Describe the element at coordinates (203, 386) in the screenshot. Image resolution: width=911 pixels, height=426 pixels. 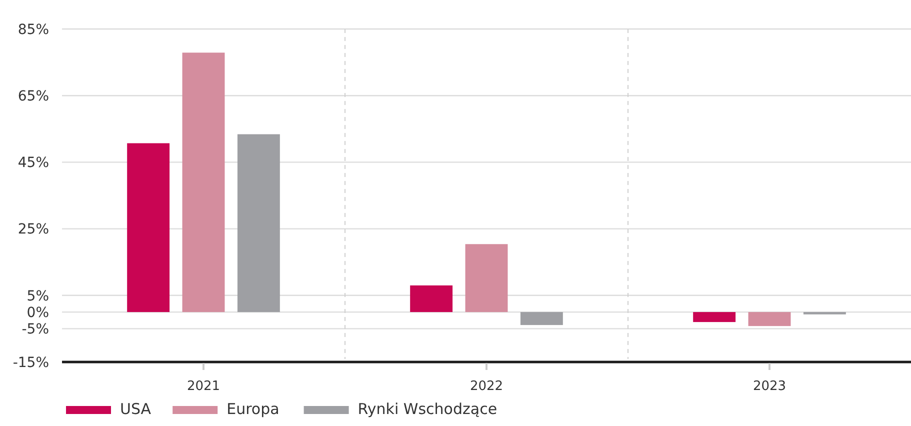
I see `x-tick-label: 2021` at that location.